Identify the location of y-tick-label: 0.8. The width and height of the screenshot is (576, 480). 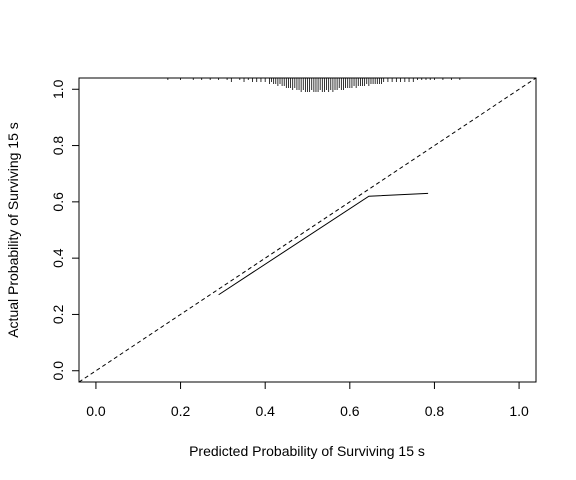
(58, 146).